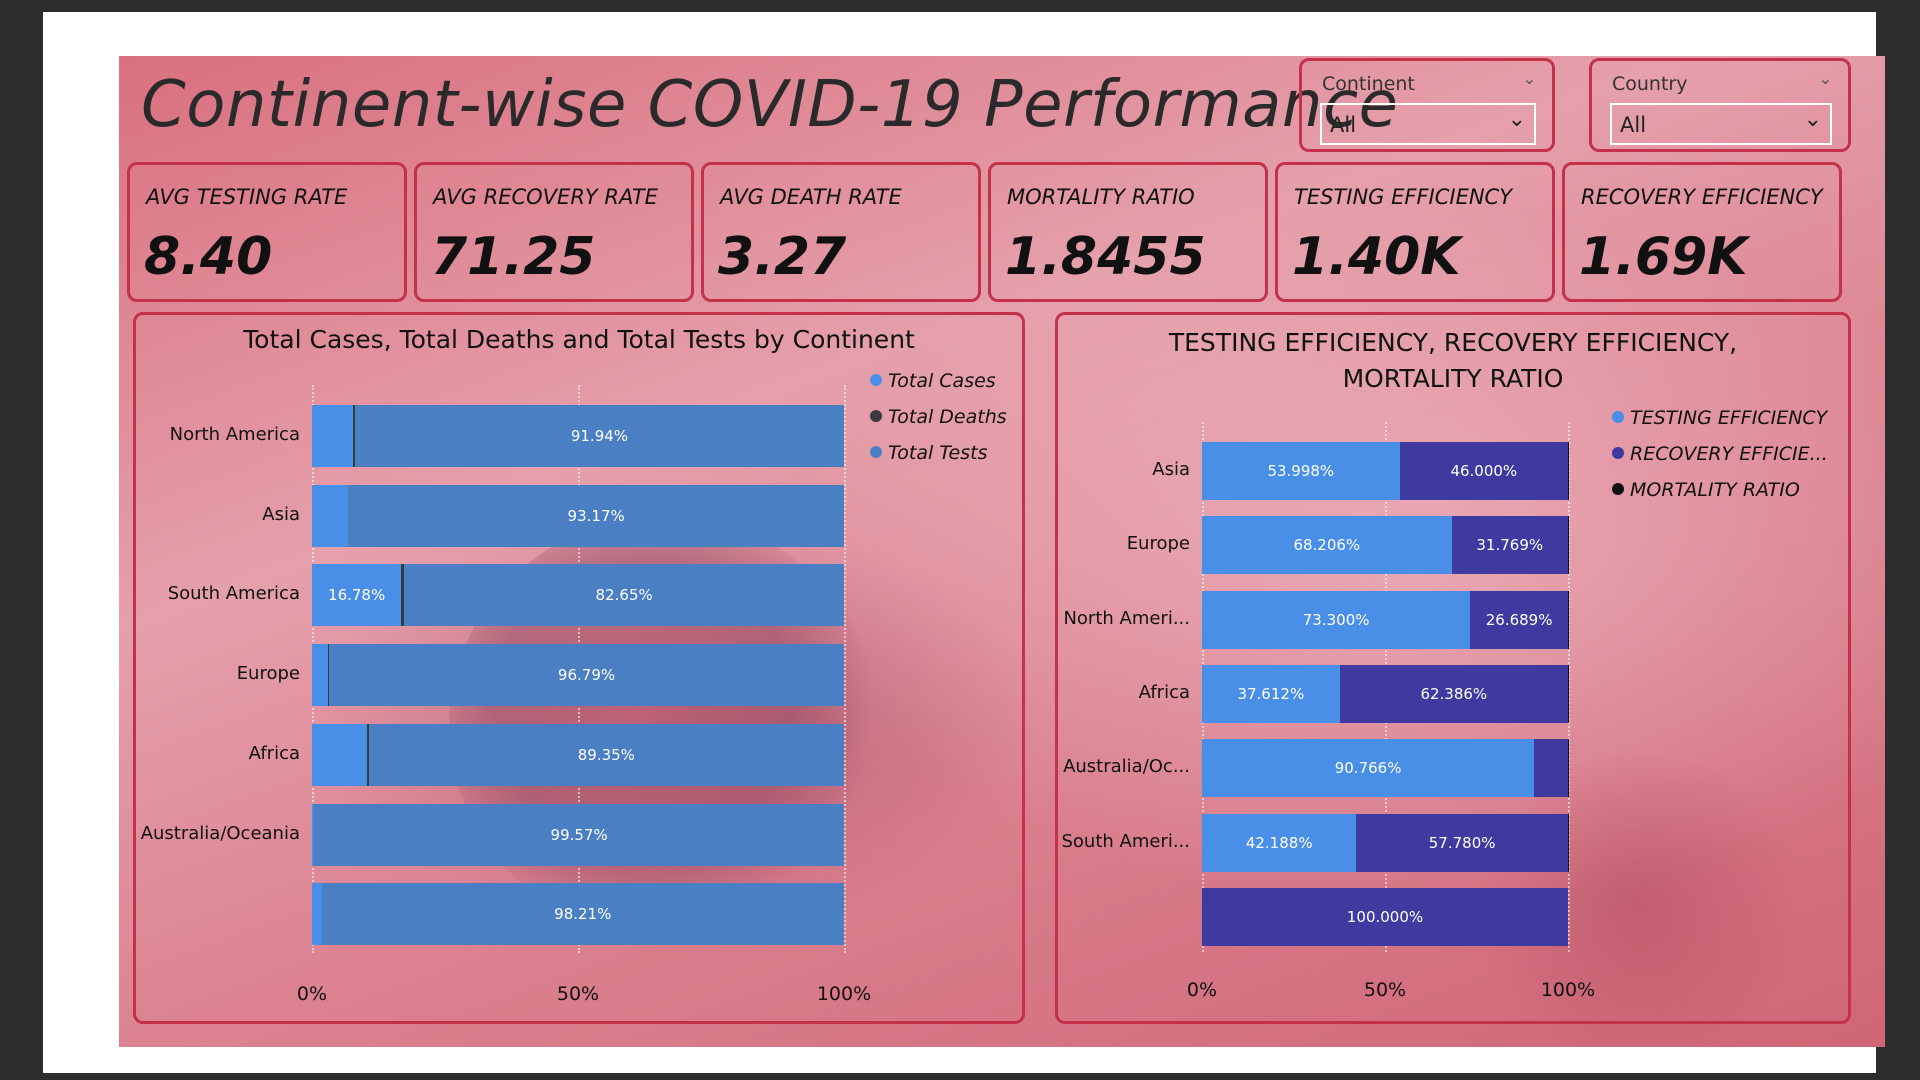 The image size is (1920, 1080). I want to click on country-slicer: Country ⌄ All ⌄, so click(1720, 105).